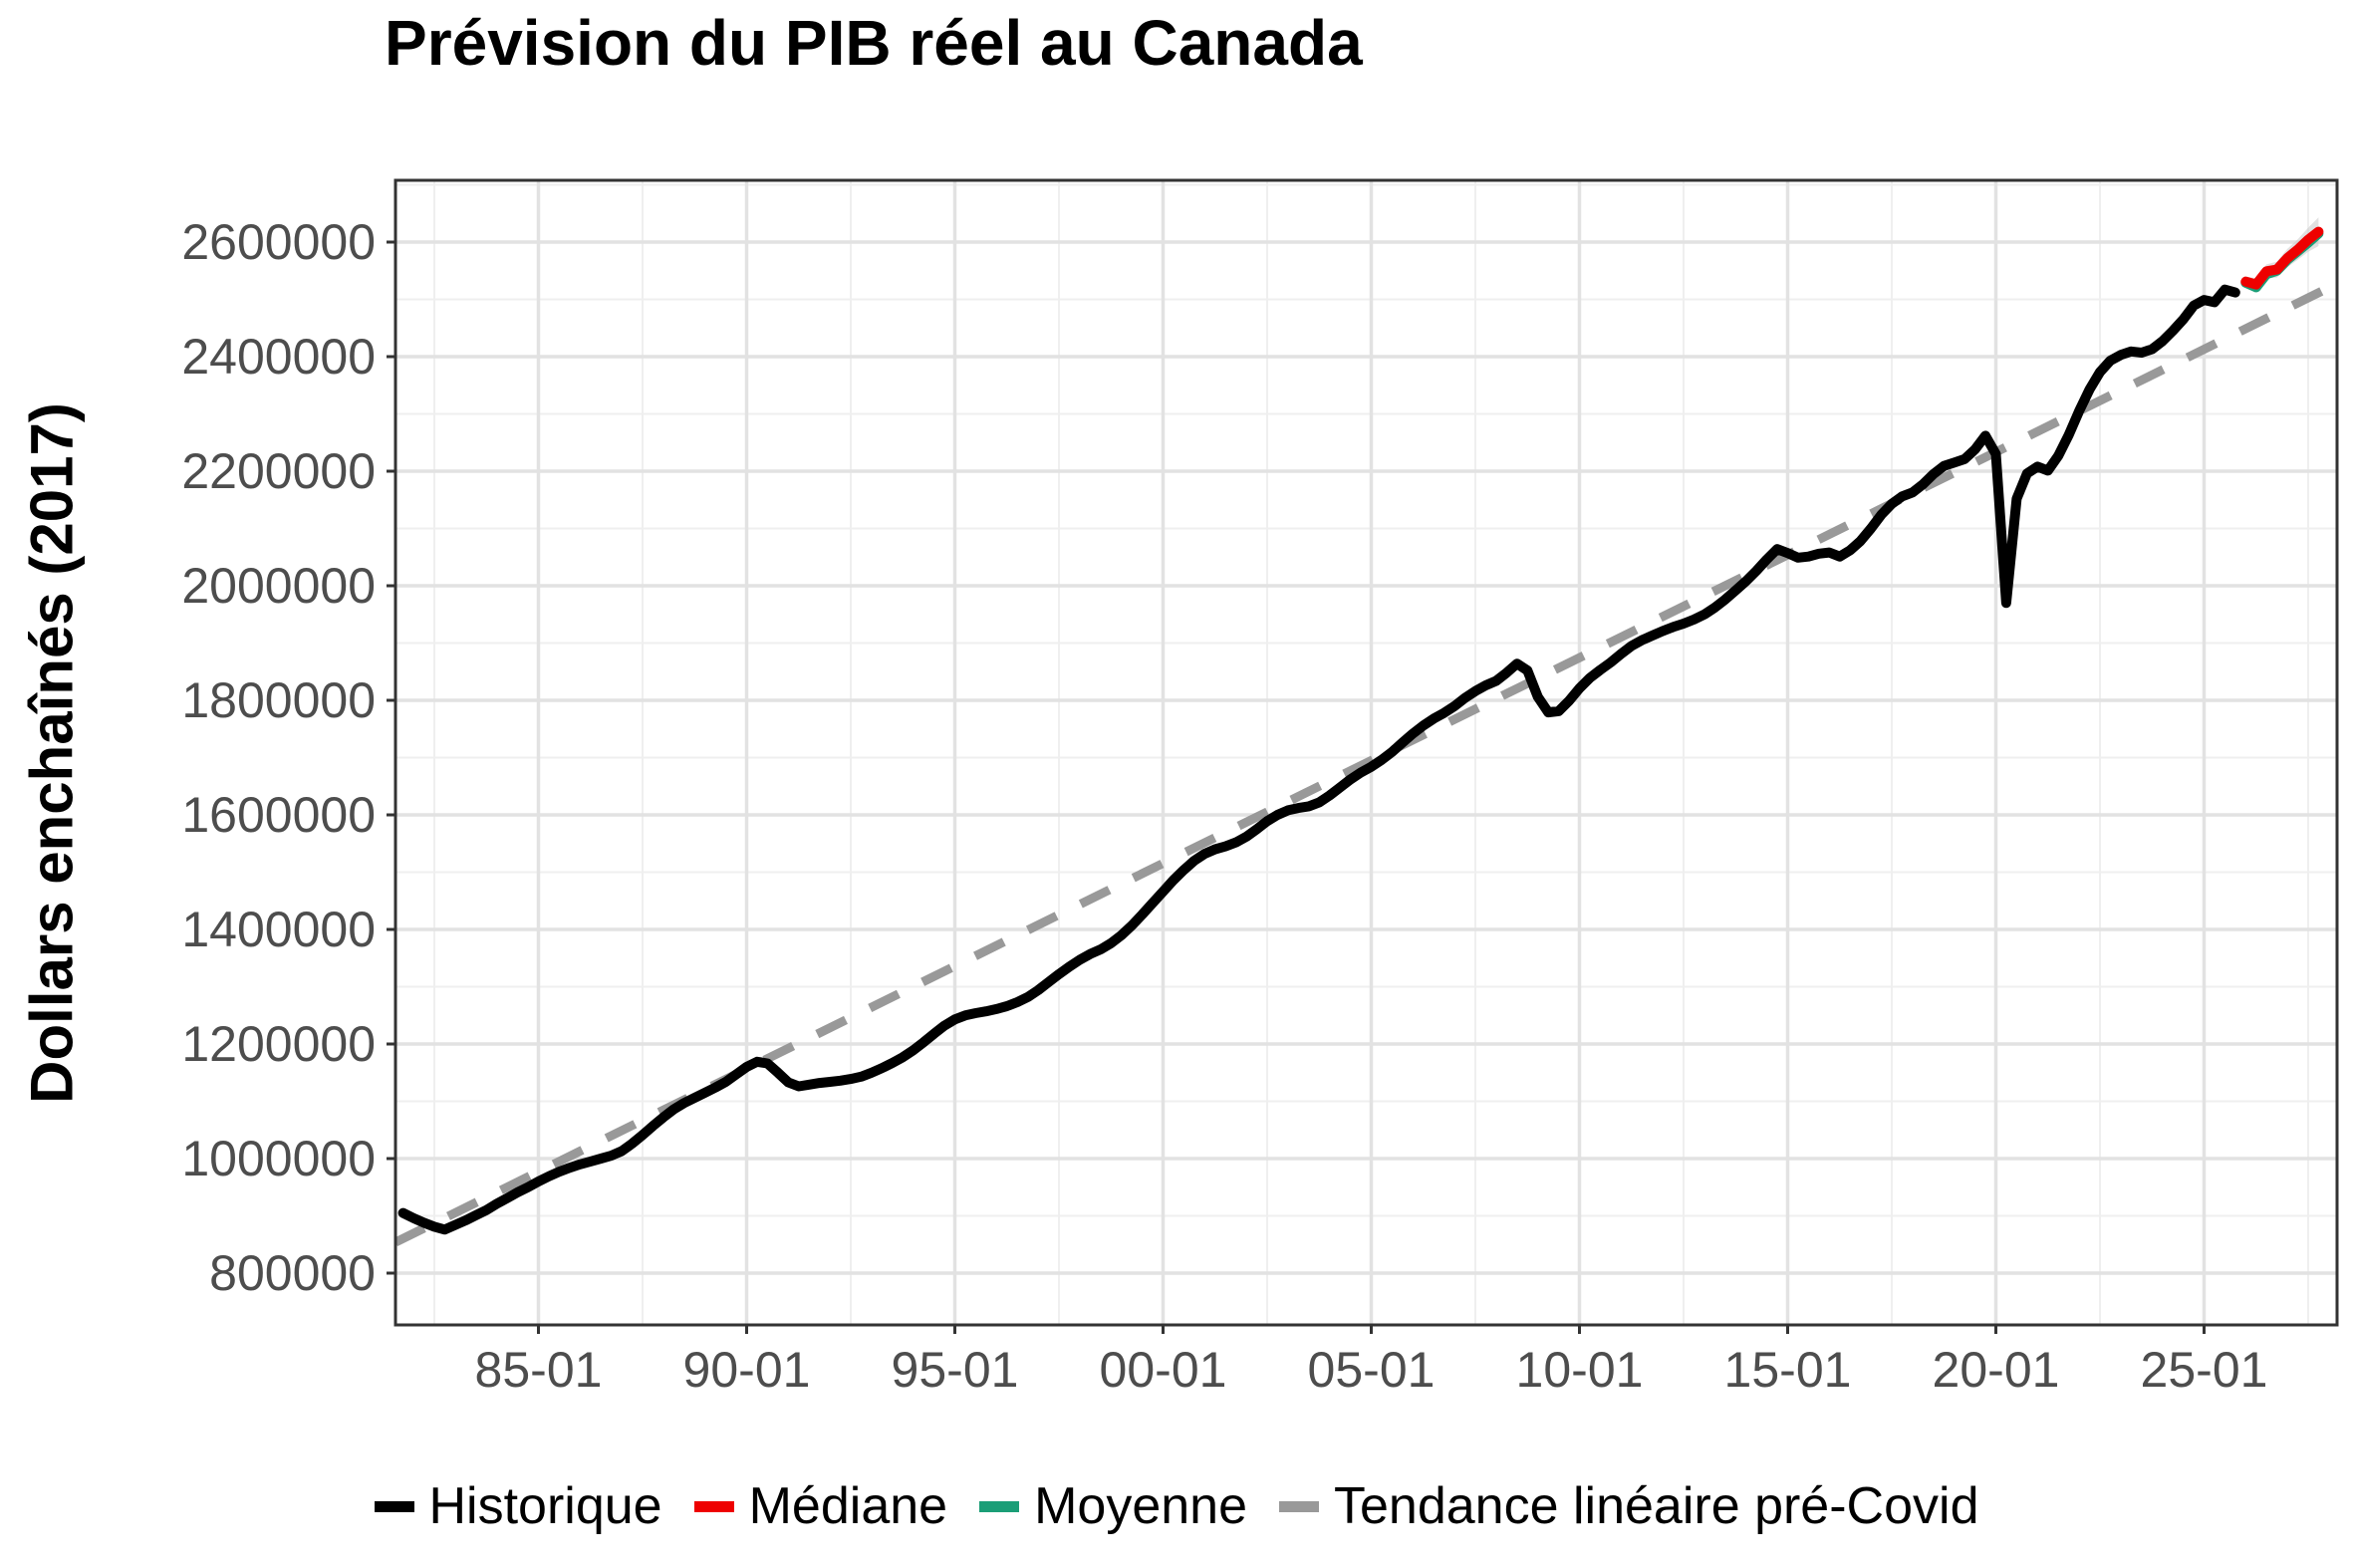 The height and width of the screenshot is (1568, 2353). Describe the element at coordinates (278, 1158) in the screenshot. I see `y-tick-label: 1000000` at that location.